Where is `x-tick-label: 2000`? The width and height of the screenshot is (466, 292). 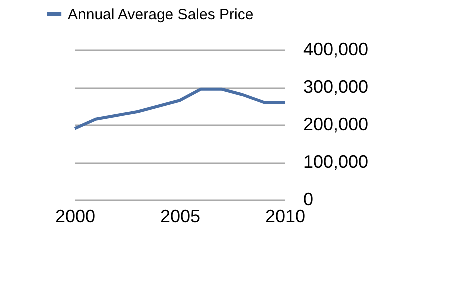 x-tick-label: 2000 is located at coordinates (75, 216).